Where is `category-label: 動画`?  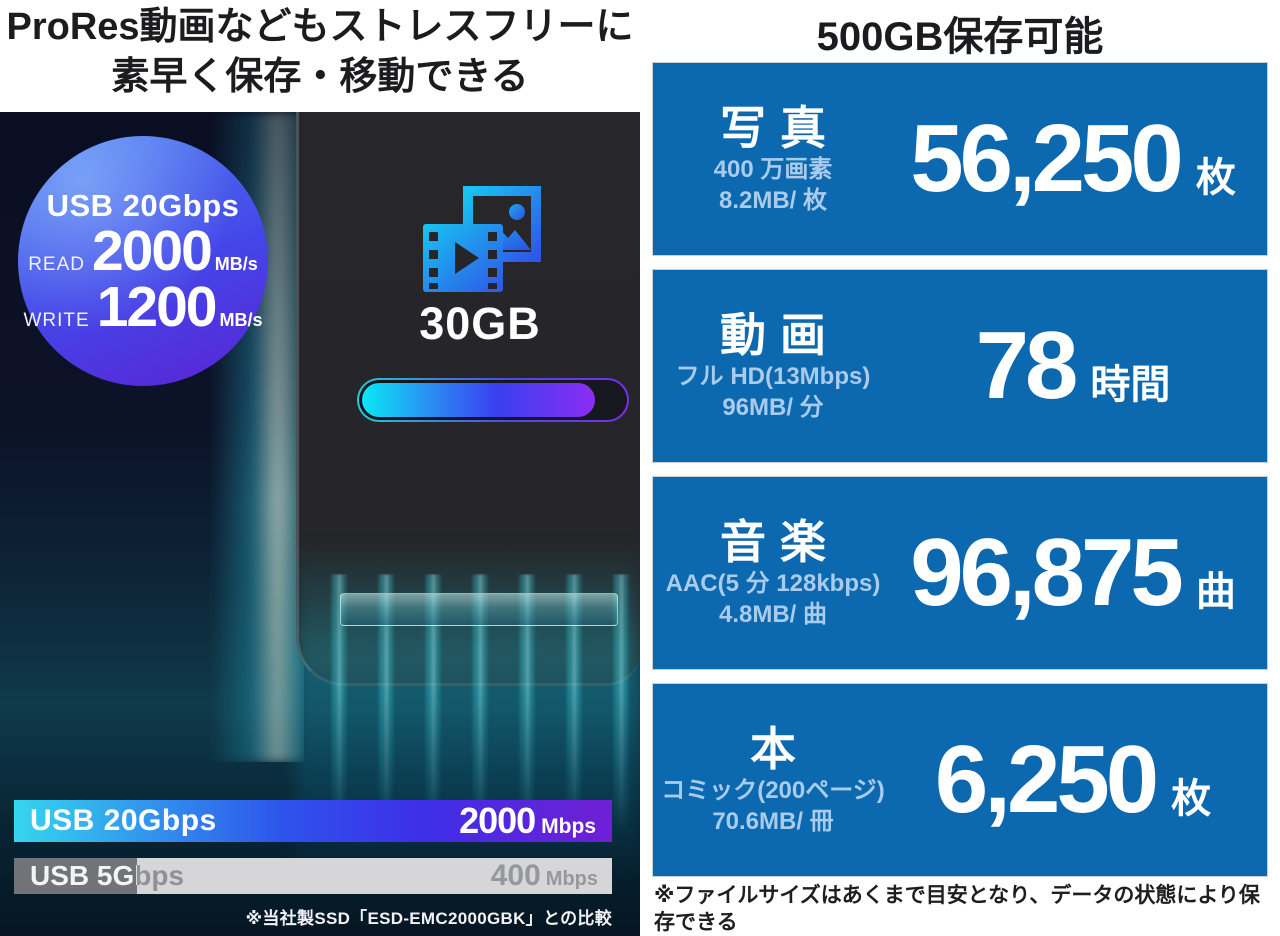
category-label: 動画 is located at coordinates (780, 335).